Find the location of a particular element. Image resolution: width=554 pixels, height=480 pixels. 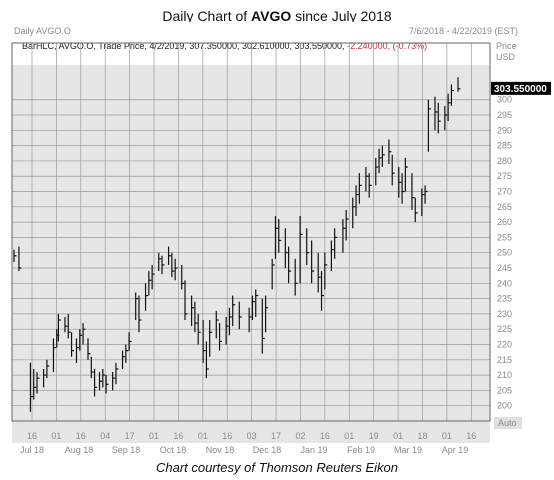

x-month-label: Jan 19 is located at coordinates (313, 450).